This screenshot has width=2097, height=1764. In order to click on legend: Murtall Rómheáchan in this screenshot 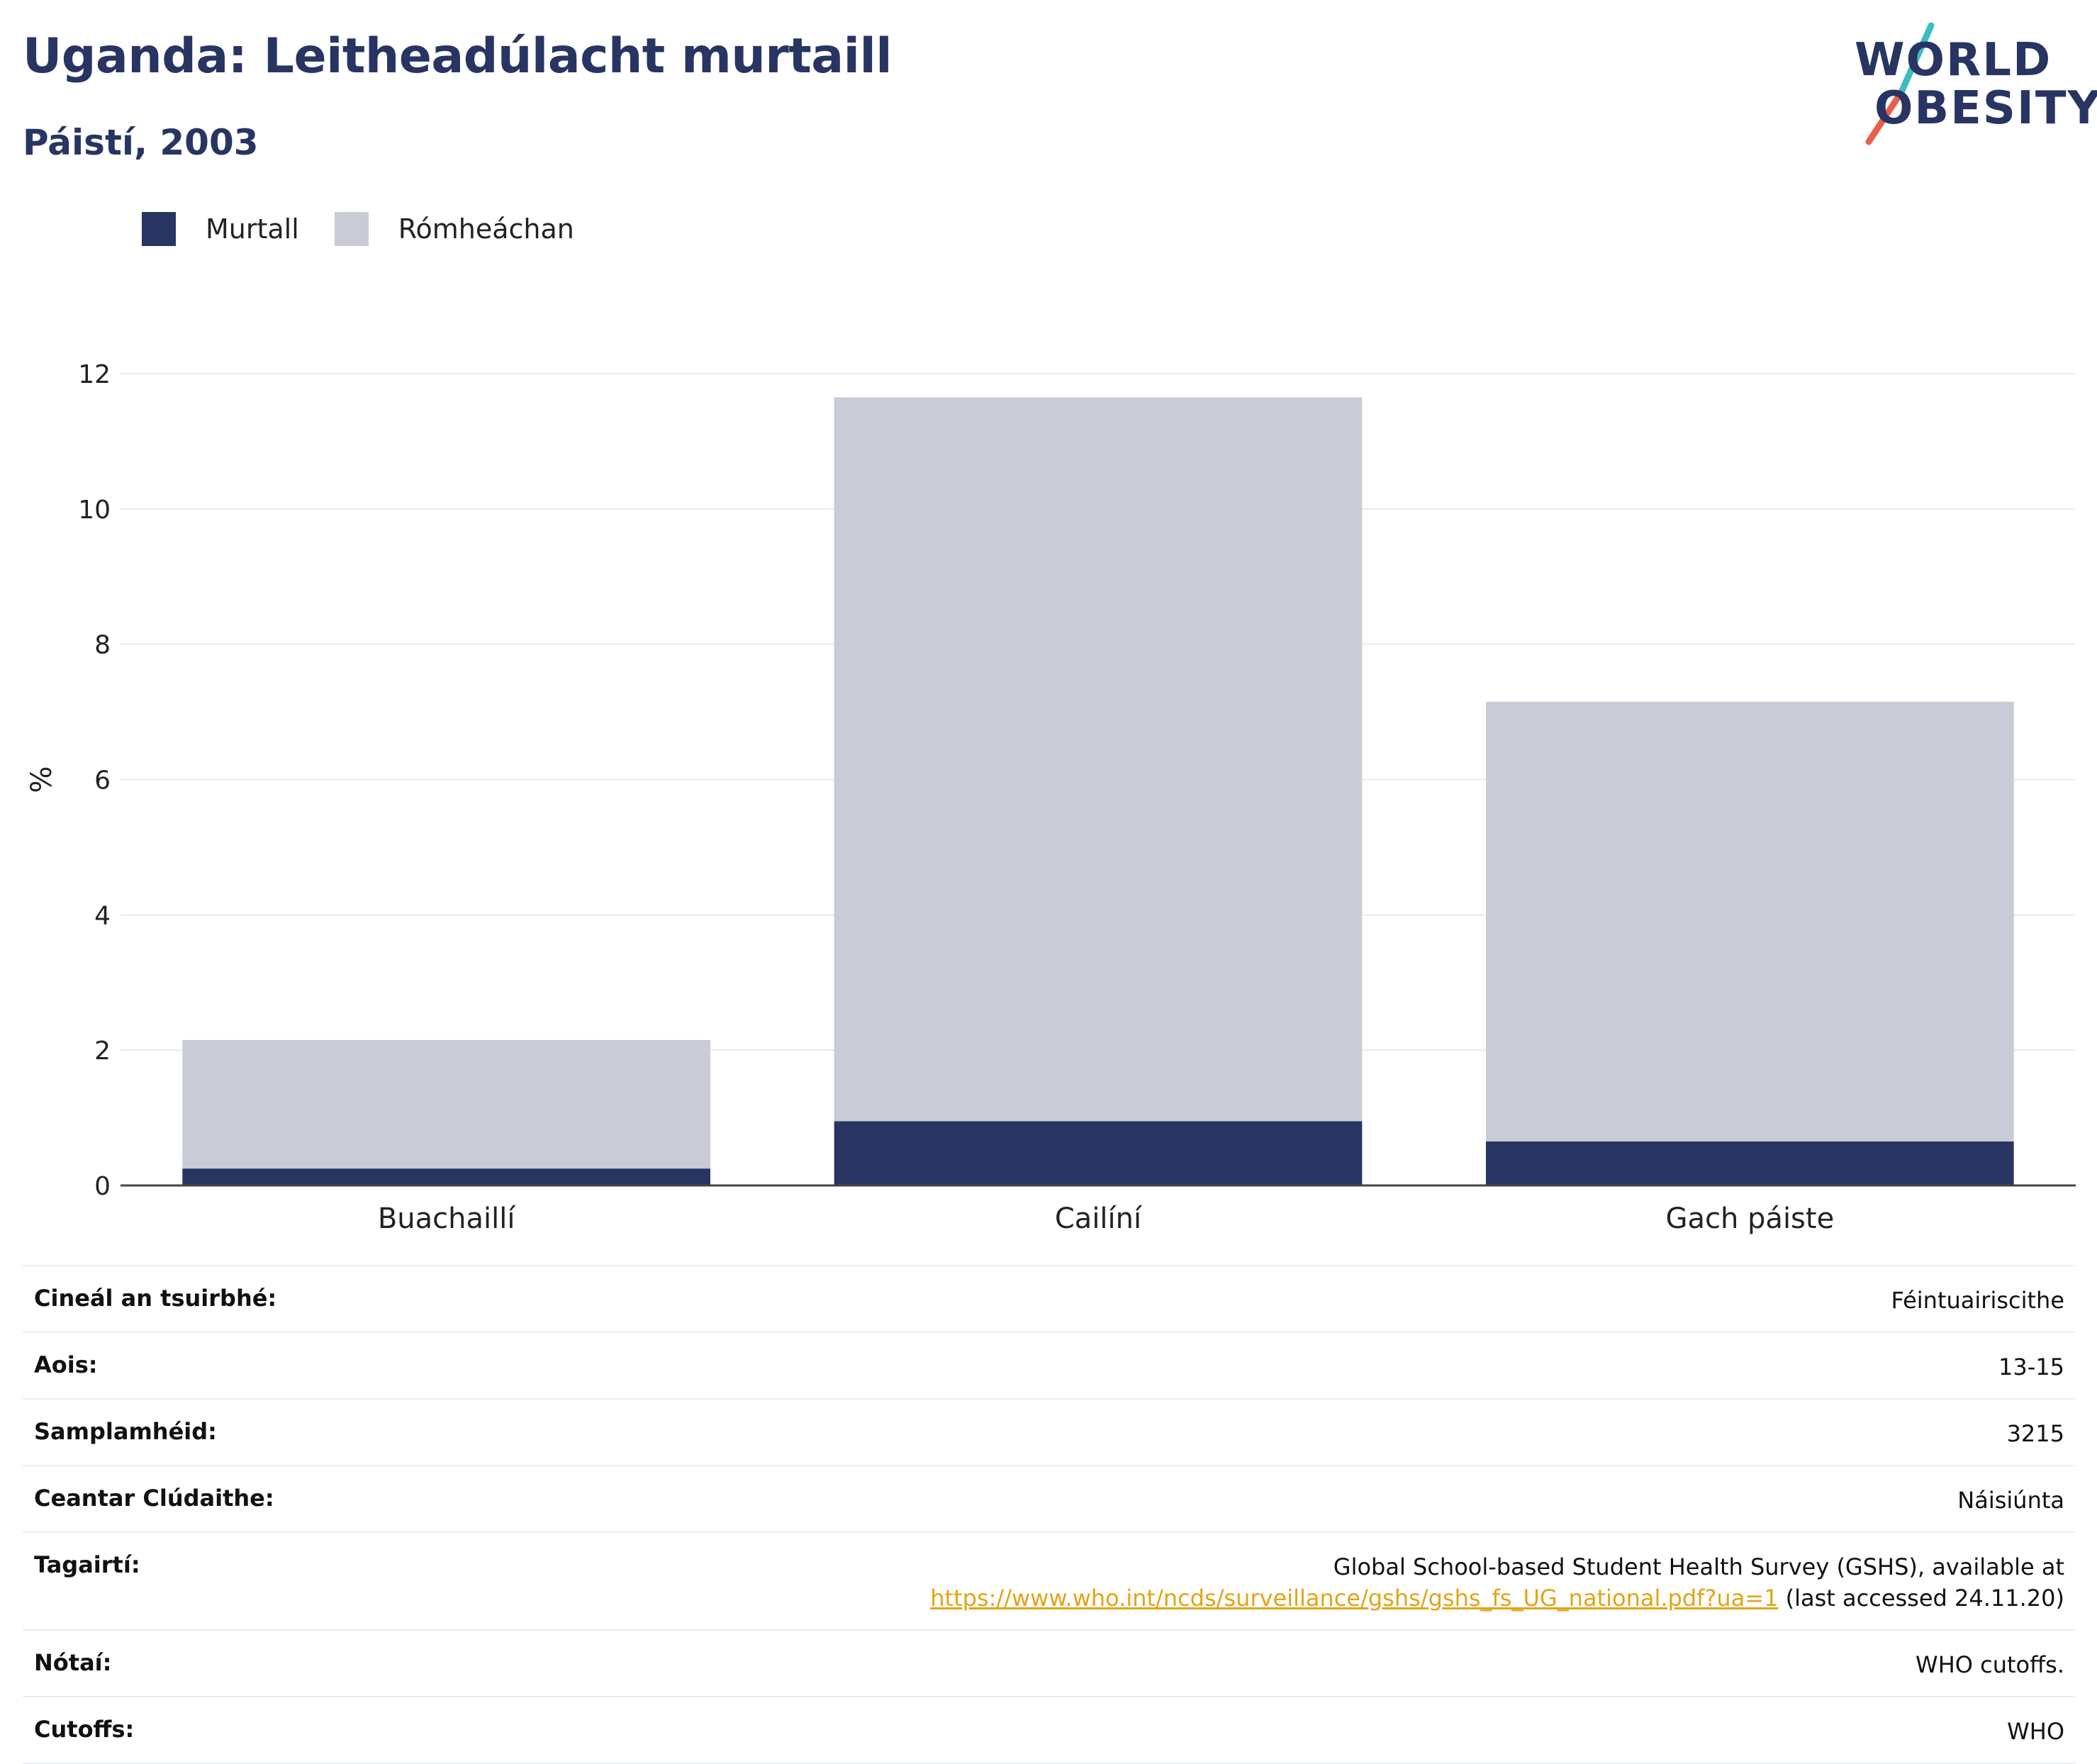, I will do `click(376, 229)`.